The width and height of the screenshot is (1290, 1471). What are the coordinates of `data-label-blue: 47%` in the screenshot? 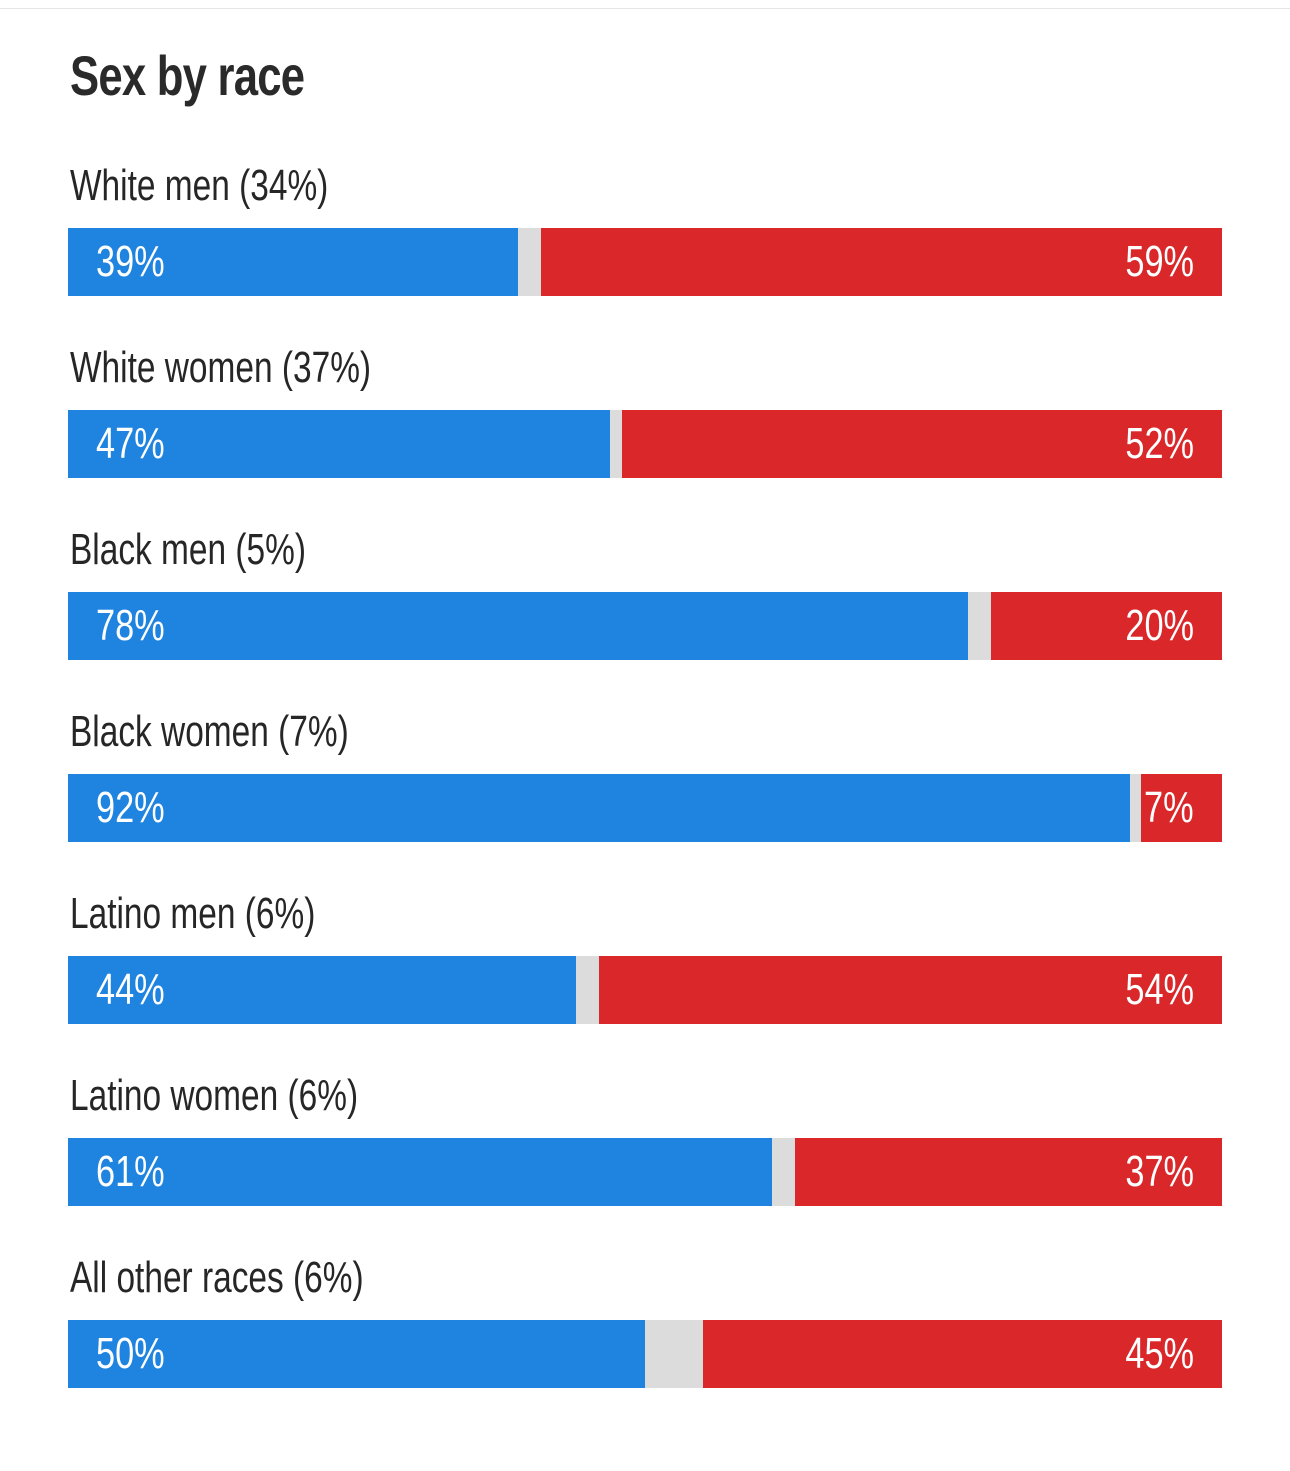 It's located at (130, 443).